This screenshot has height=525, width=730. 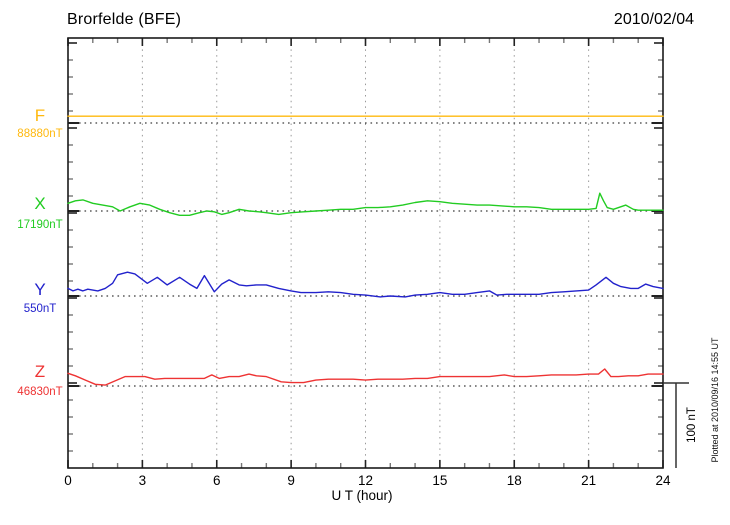 I want to click on hour-tick-label-0: 0, so click(x=68, y=480).